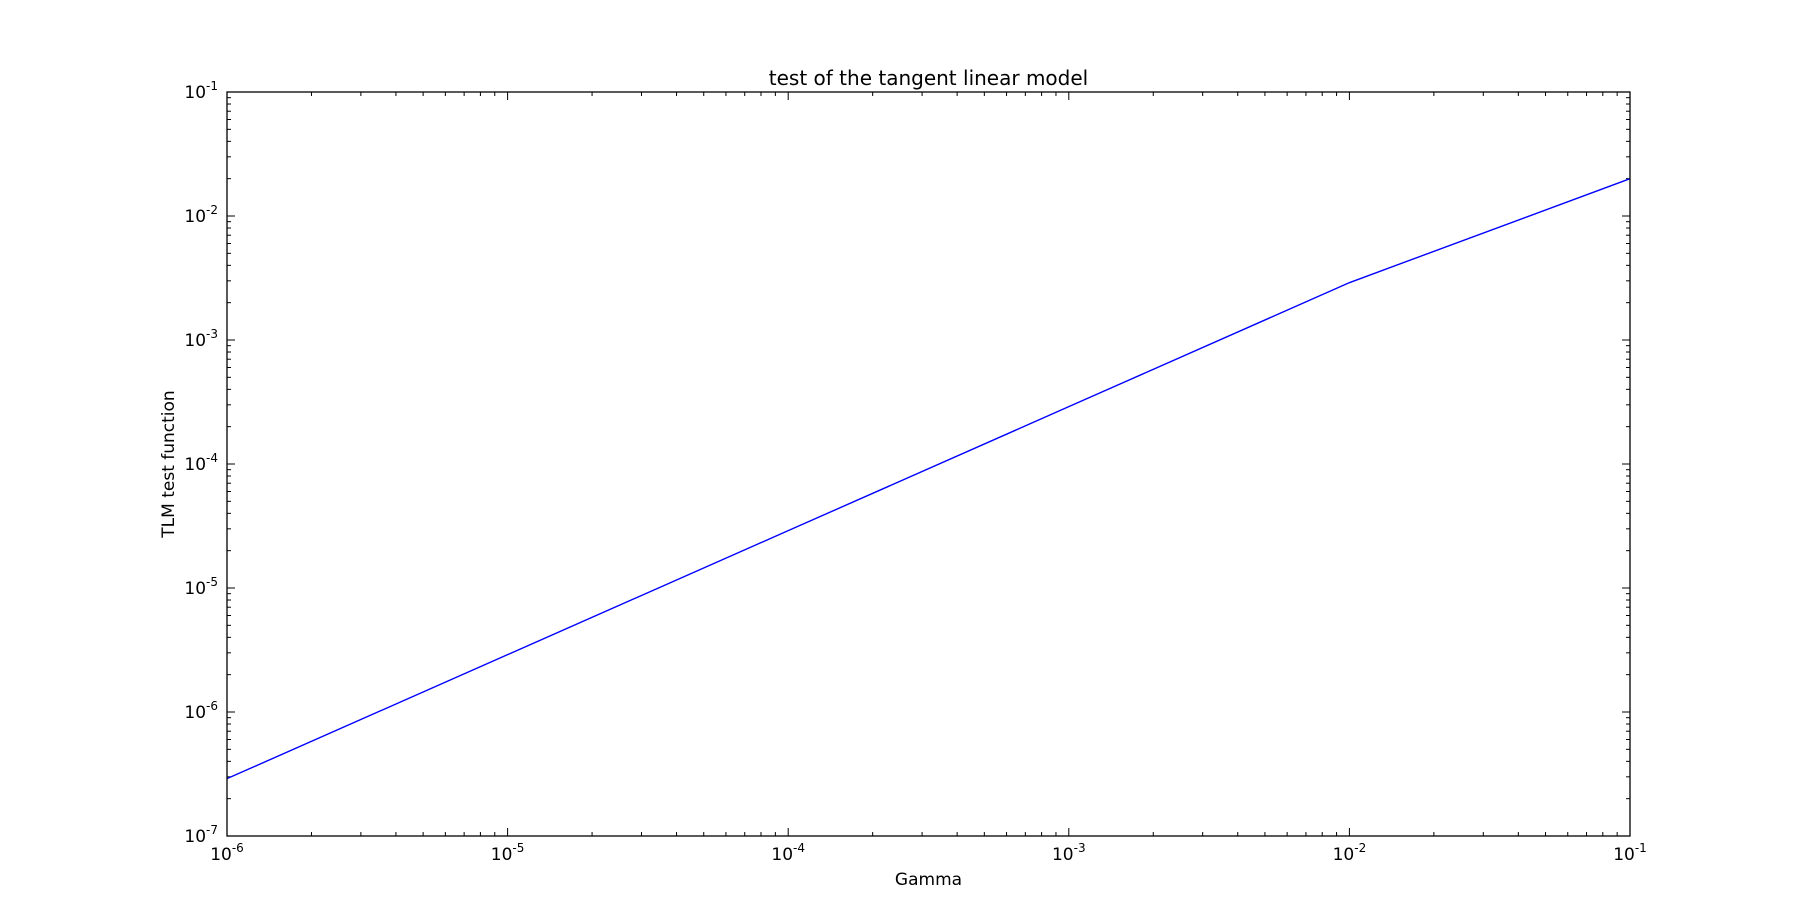  What do you see at coordinates (928, 853) in the screenshot?
I see `x-tick-labels: 10⁻⁶ 10⁻⁵ 10⁻⁴ 10⁻³ 10⁻² 10⁻¹` at bounding box center [928, 853].